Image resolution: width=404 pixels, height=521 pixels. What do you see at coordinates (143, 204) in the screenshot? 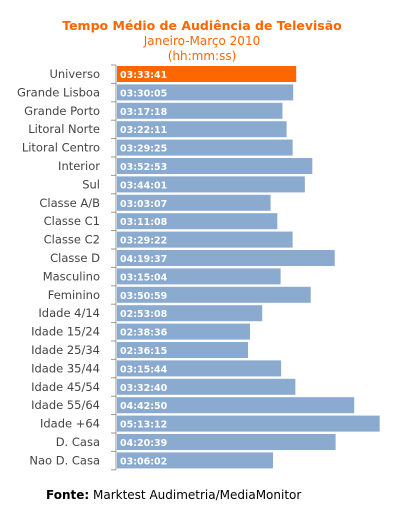
I see `bar-value-label: 03:03:07` at bounding box center [143, 204].